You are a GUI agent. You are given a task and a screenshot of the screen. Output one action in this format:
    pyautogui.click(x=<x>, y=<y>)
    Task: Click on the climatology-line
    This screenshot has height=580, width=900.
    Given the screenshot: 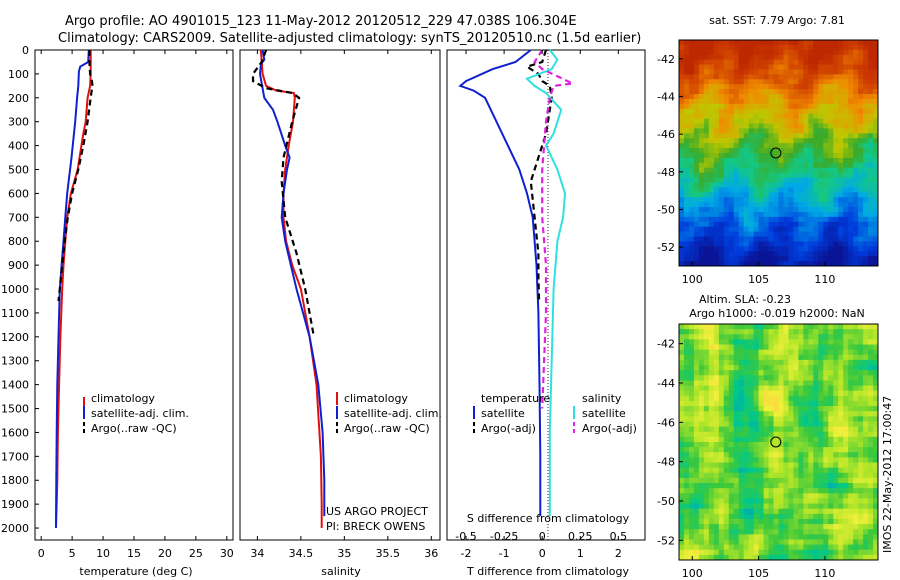 What is the action you would take?
    pyautogui.click(x=291, y=288)
    